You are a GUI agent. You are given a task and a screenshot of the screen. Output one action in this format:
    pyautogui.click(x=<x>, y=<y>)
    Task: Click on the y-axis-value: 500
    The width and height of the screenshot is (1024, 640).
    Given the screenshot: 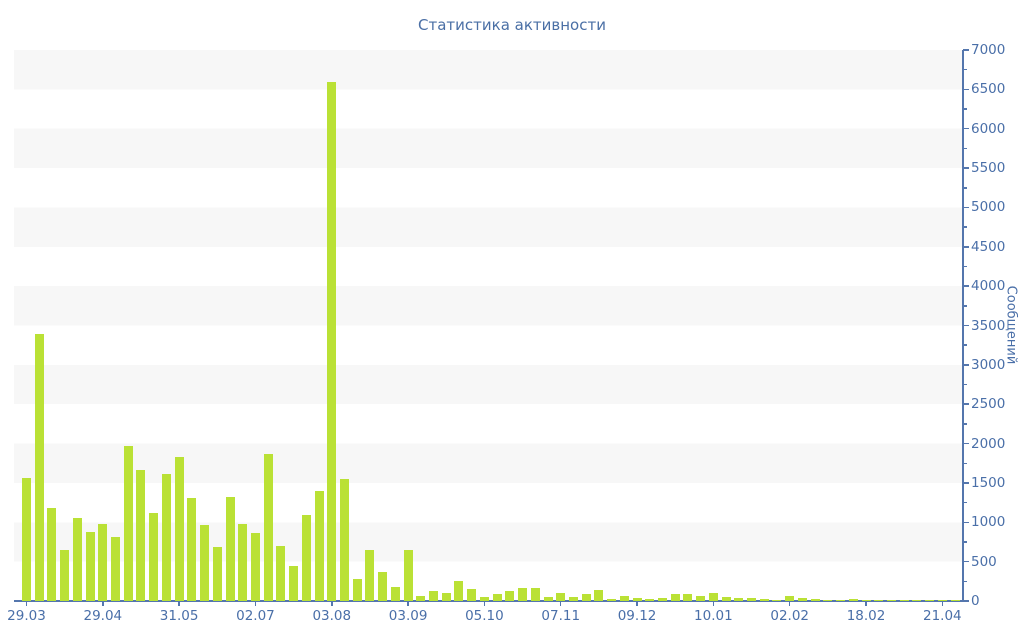 What is the action you would take?
    pyautogui.click(x=984, y=561)
    